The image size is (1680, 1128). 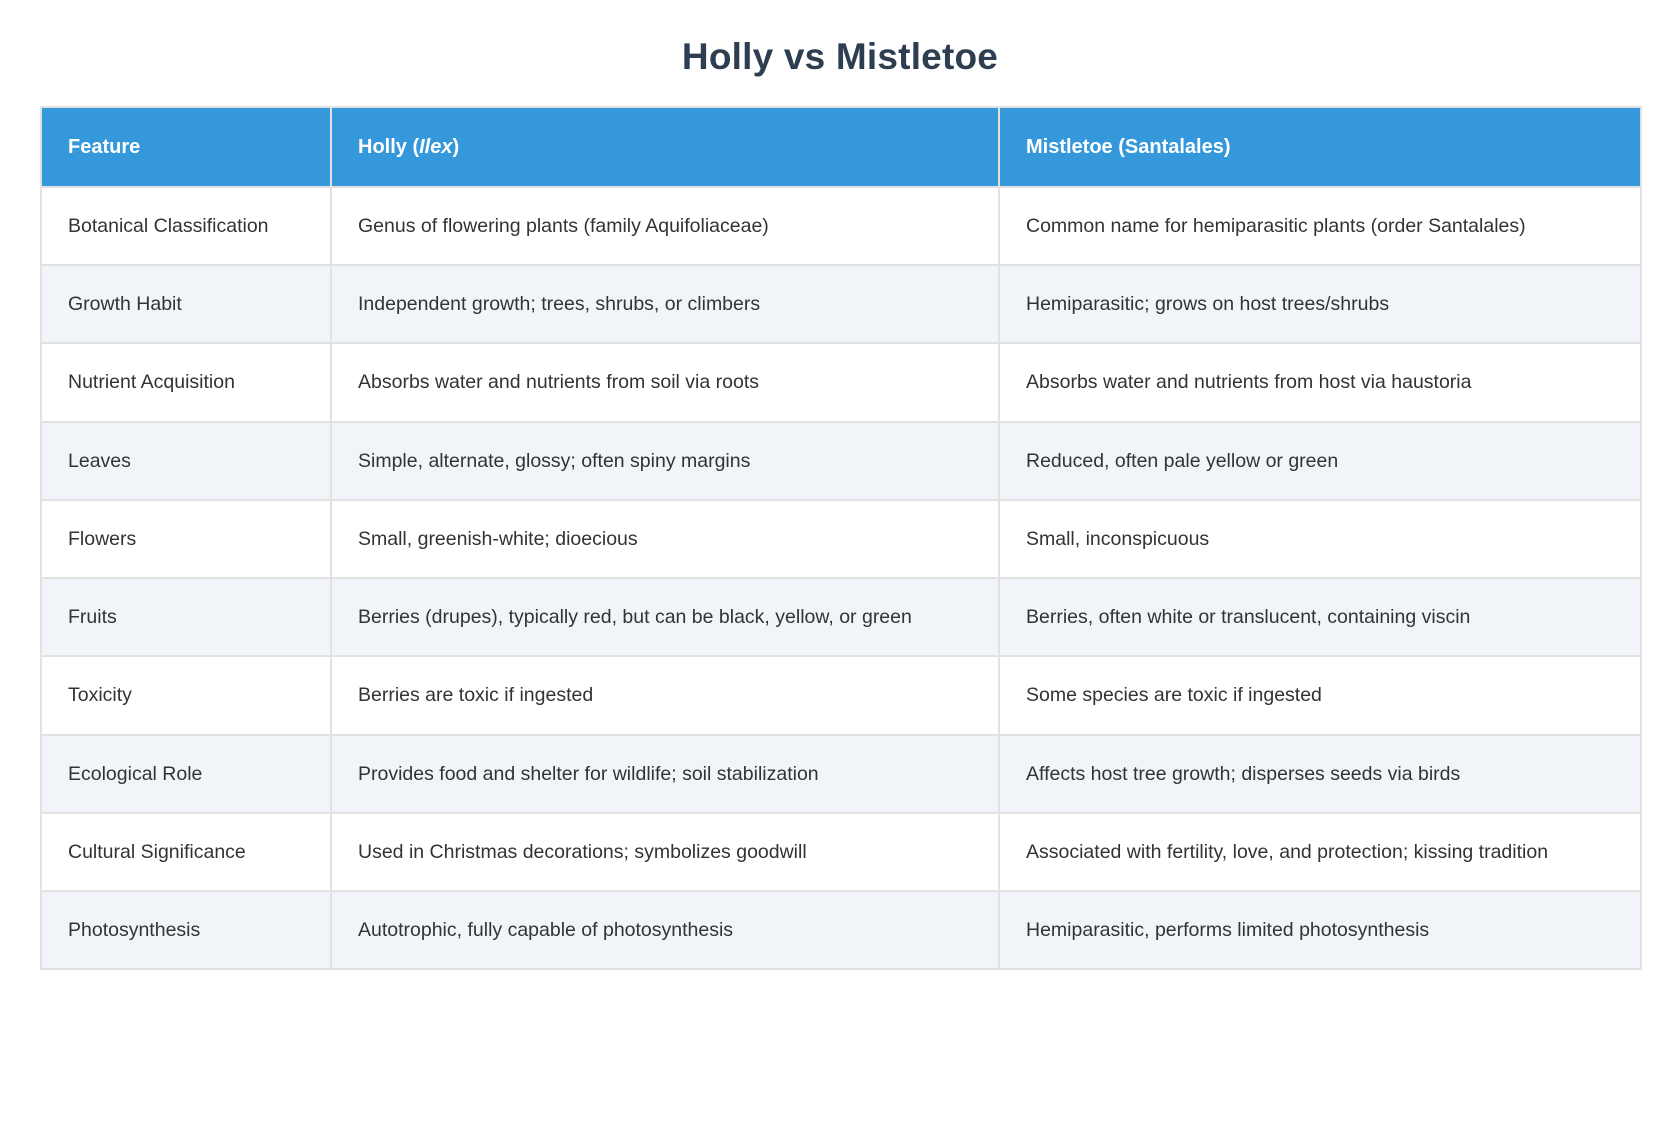 I want to click on feature-cell: Flowers, so click(x=186, y=539).